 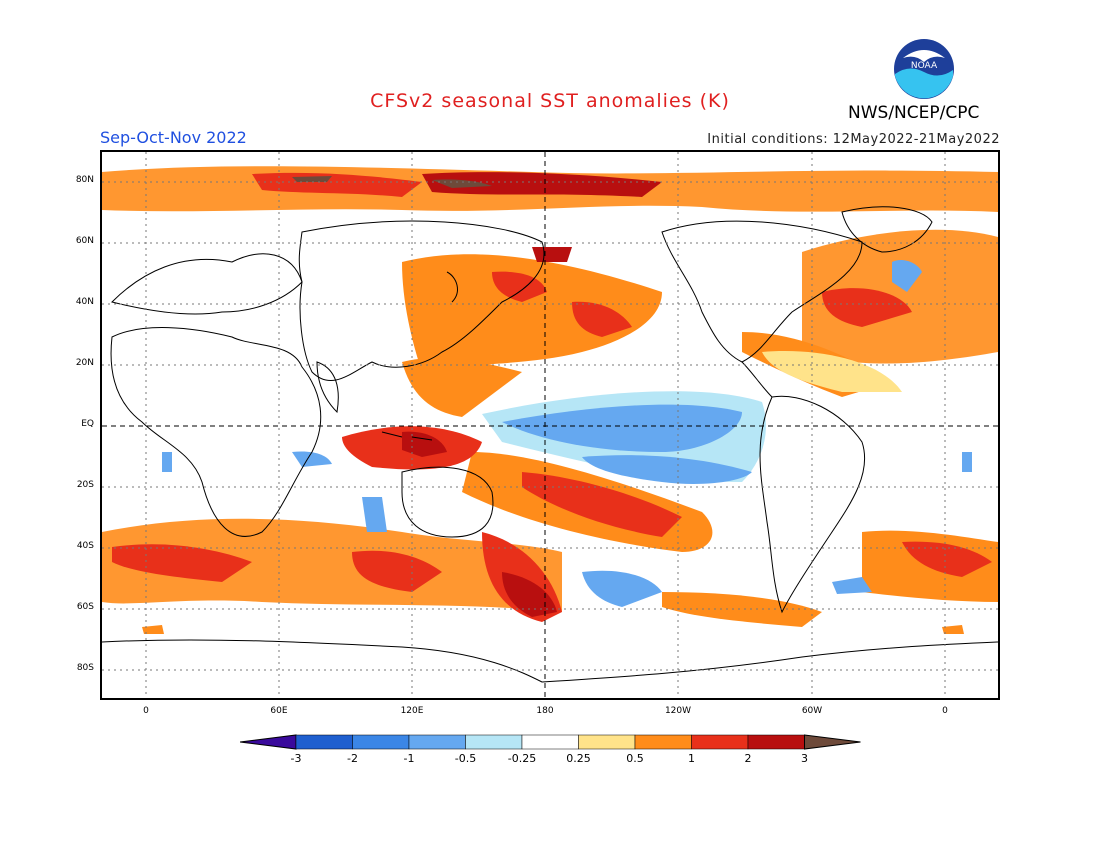 I want to click on colorbar-tick-label: 0.25, so click(x=578, y=758).